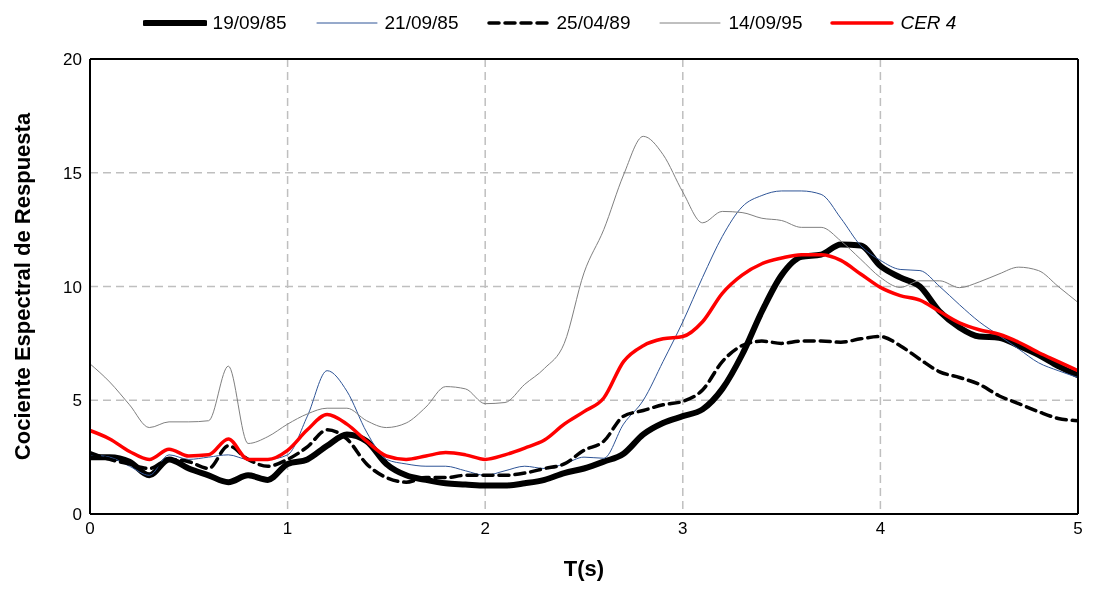 Image resolution: width=1099 pixels, height=602 pixels. What do you see at coordinates (683, 529) in the screenshot?
I see `x-tick-label: 3` at bounding box center [683, 529].